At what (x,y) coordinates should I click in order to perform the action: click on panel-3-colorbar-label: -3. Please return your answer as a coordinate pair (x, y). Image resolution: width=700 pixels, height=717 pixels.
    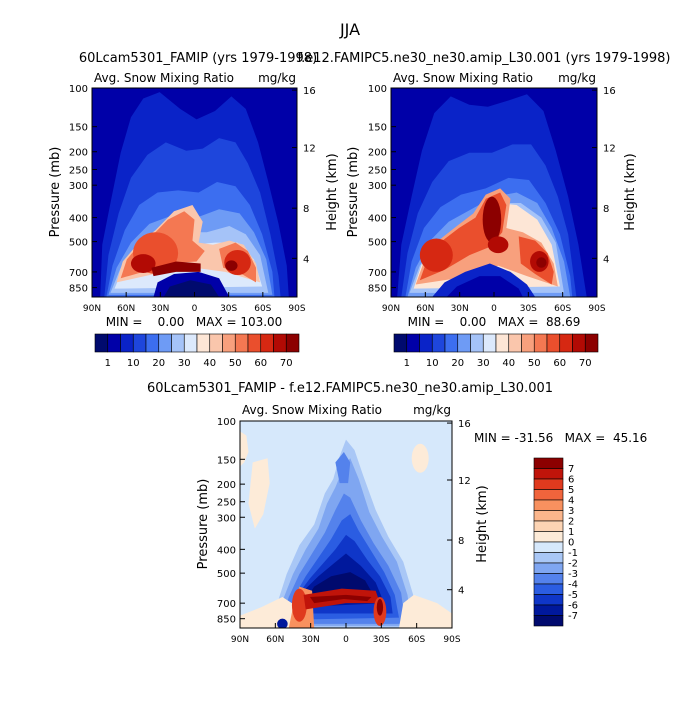
    Looking at the image, I should click on (573, 574).